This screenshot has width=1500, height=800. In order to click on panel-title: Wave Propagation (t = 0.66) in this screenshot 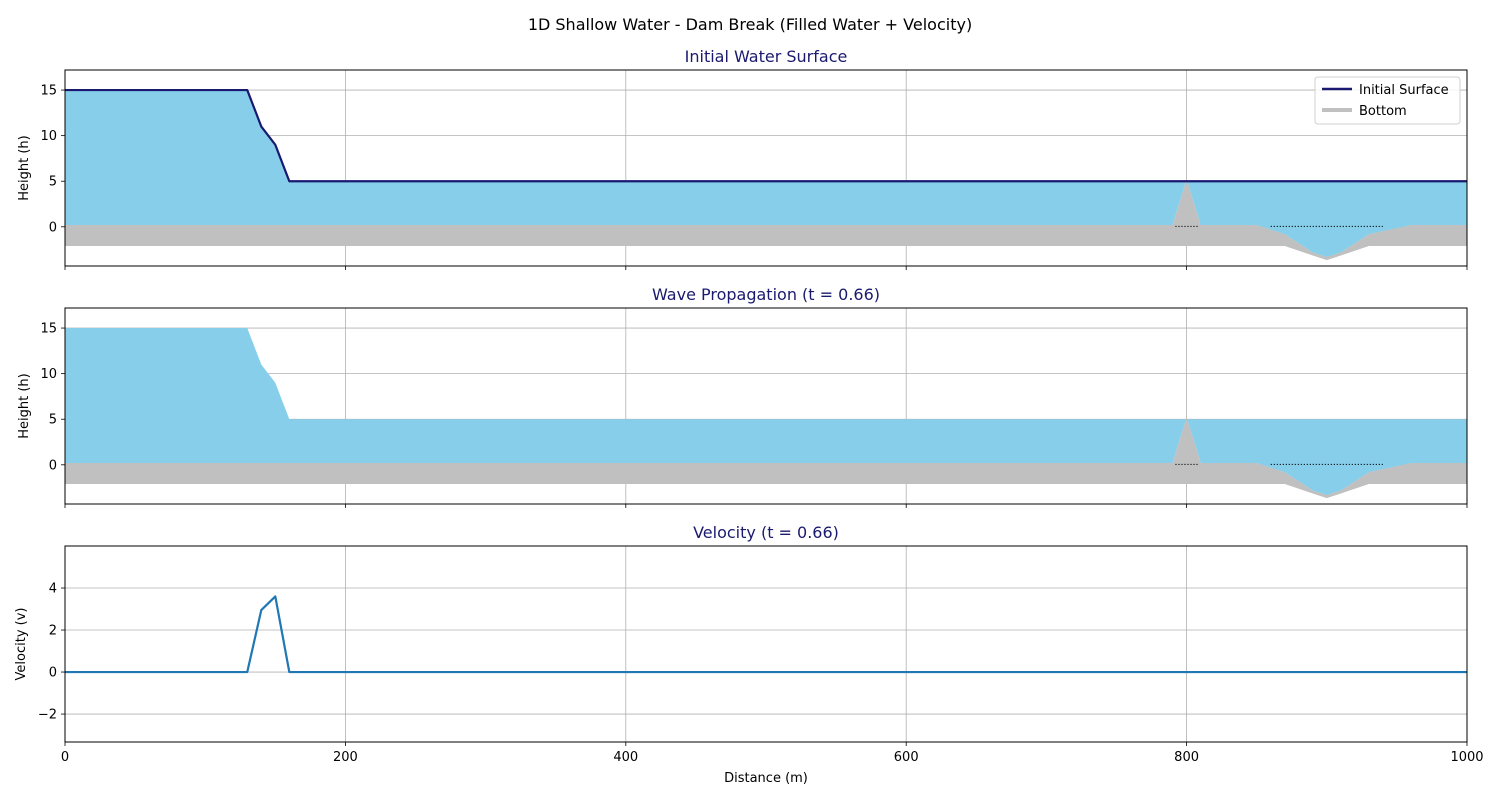, I will do `click(766, 294)`.